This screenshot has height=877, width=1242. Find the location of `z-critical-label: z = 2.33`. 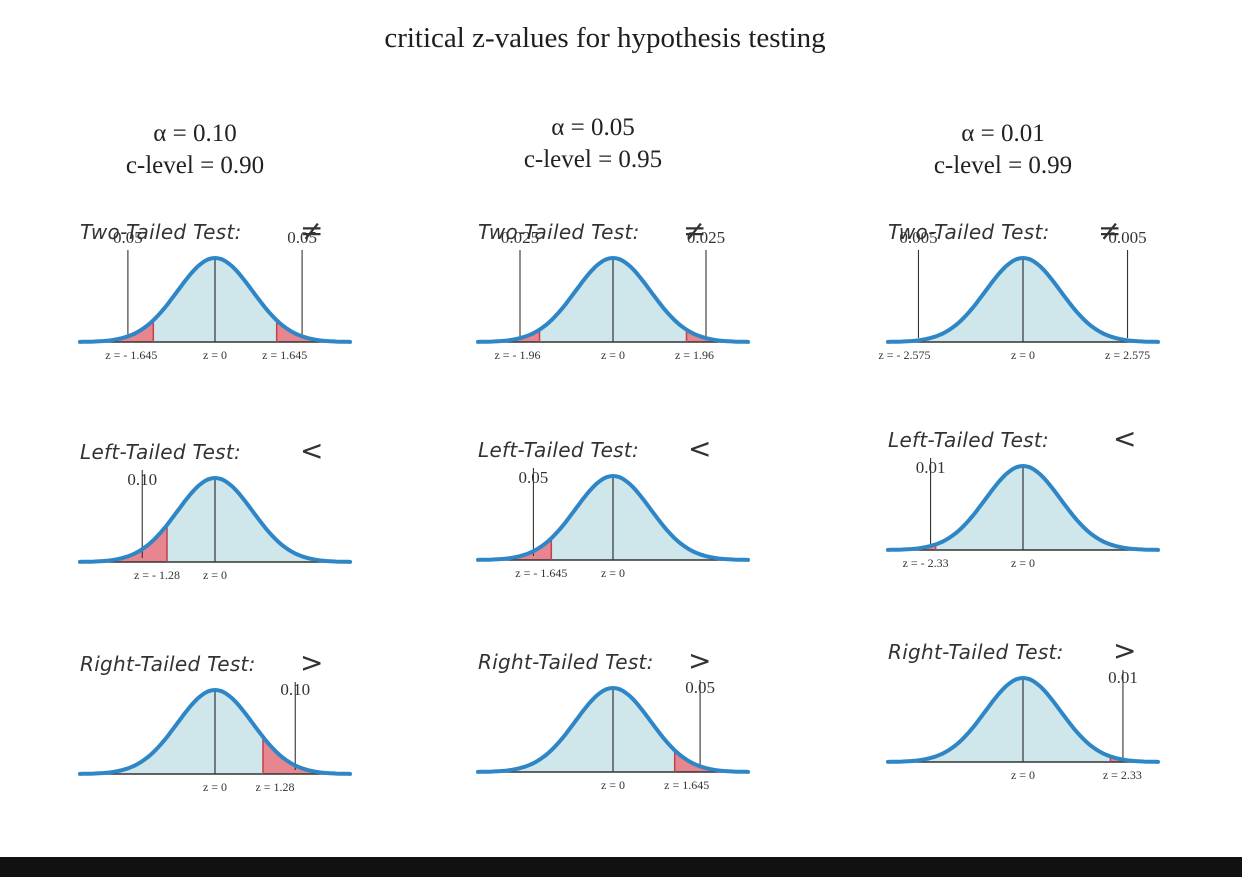

z-critical-label: z = 2.33 is located at coordinates (1122, 775).